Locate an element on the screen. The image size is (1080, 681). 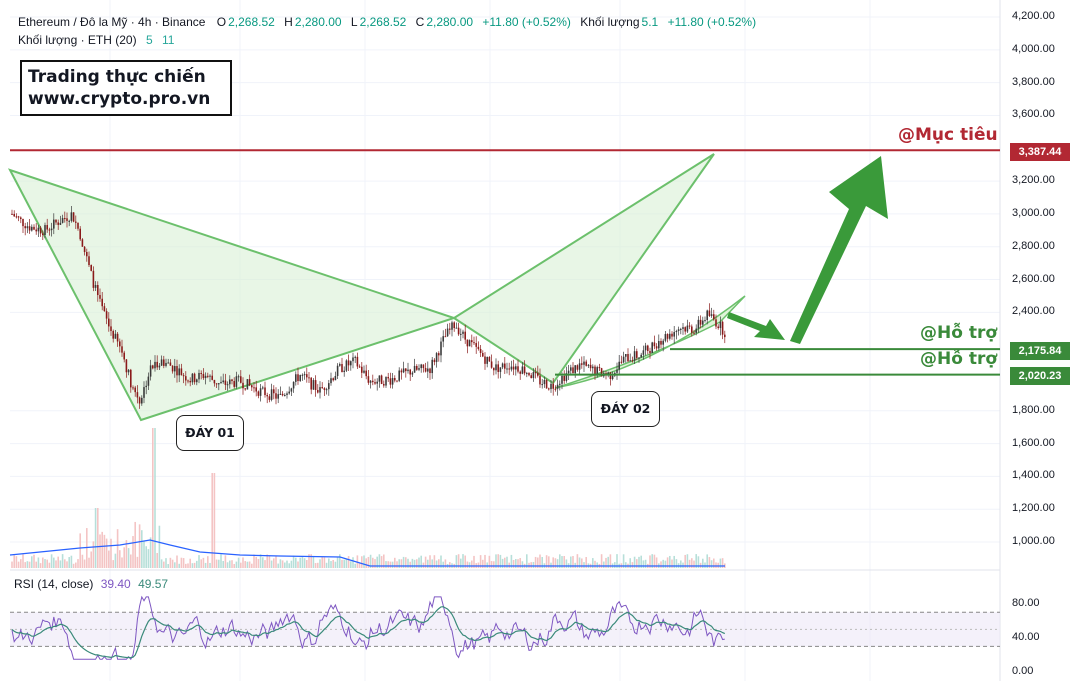
support-2-label: @Hỗ trợ is located at coordinates (959, 359).